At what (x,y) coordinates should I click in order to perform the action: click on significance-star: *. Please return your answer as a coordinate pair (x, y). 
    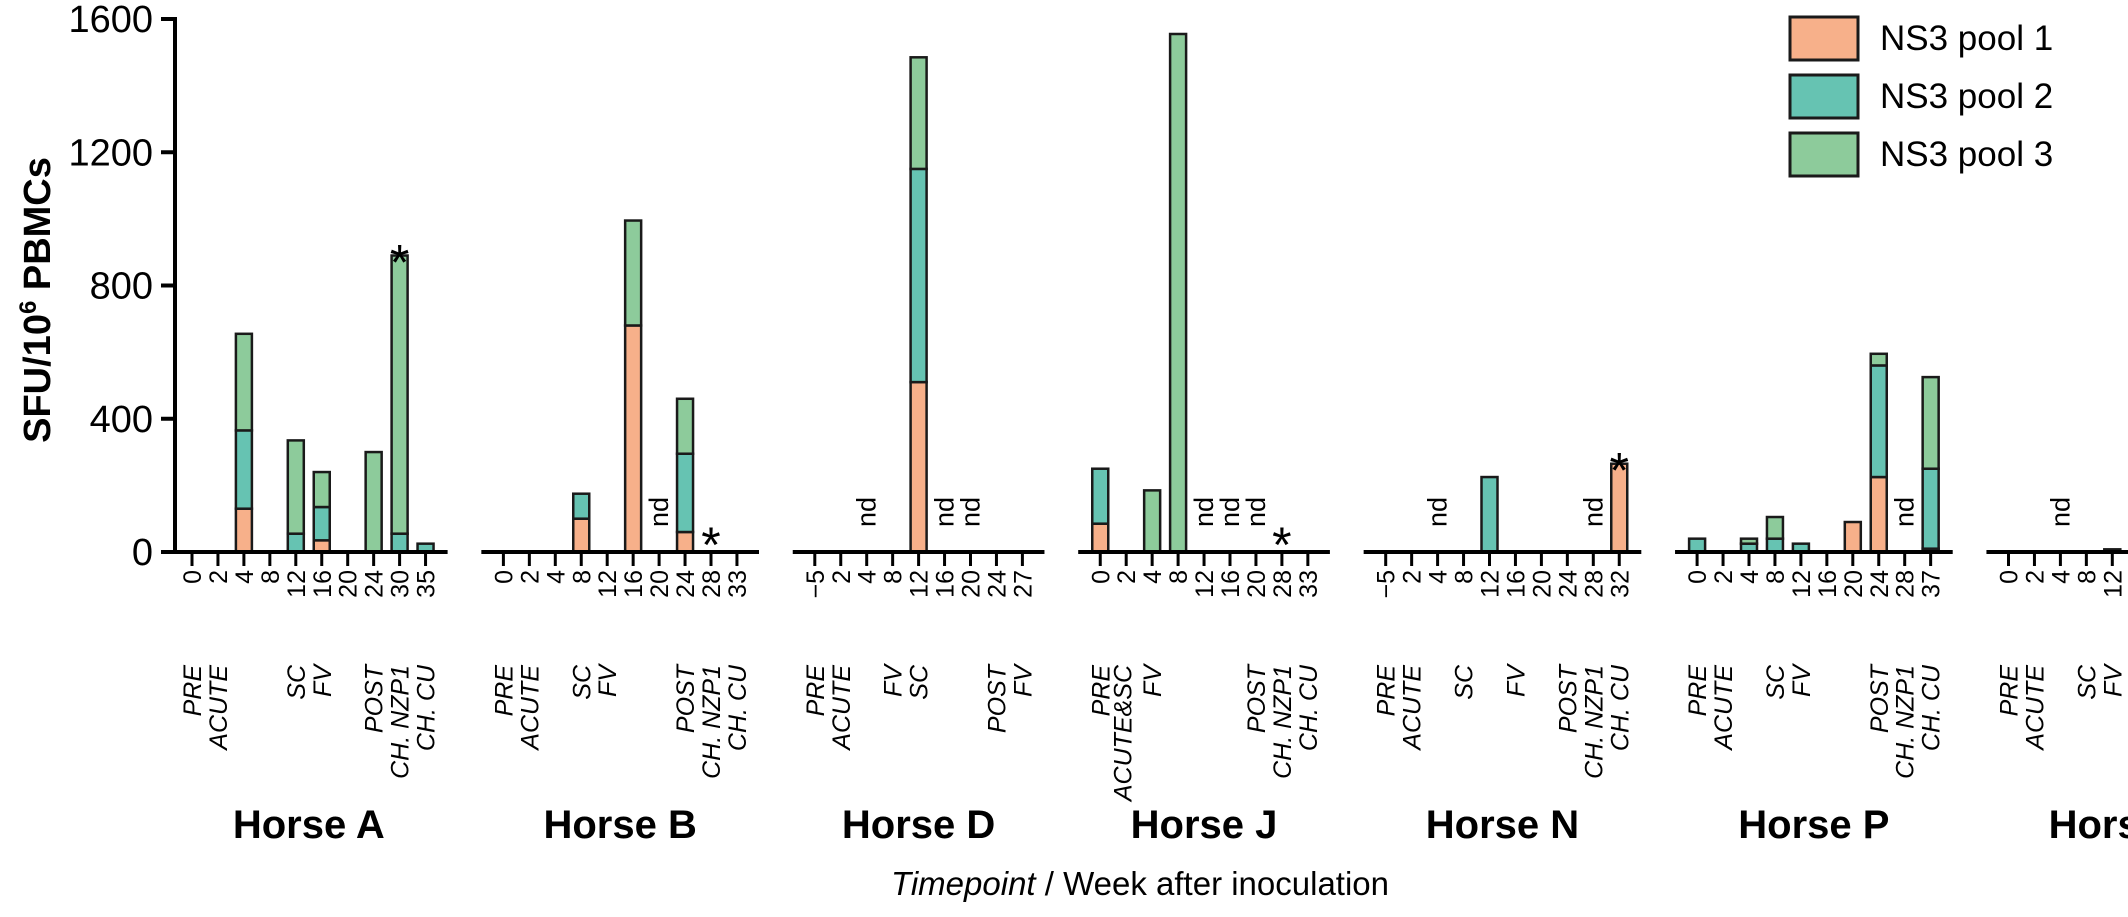
    Looking at the image, I should click on (399, 263).